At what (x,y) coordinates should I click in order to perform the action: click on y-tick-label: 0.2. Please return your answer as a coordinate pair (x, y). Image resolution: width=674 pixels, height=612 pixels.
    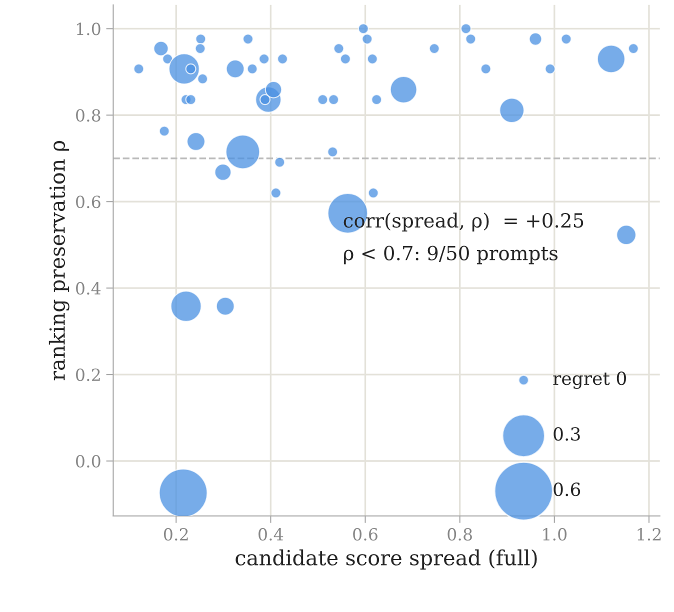
    Looking at the image, I should click on (88, 375).